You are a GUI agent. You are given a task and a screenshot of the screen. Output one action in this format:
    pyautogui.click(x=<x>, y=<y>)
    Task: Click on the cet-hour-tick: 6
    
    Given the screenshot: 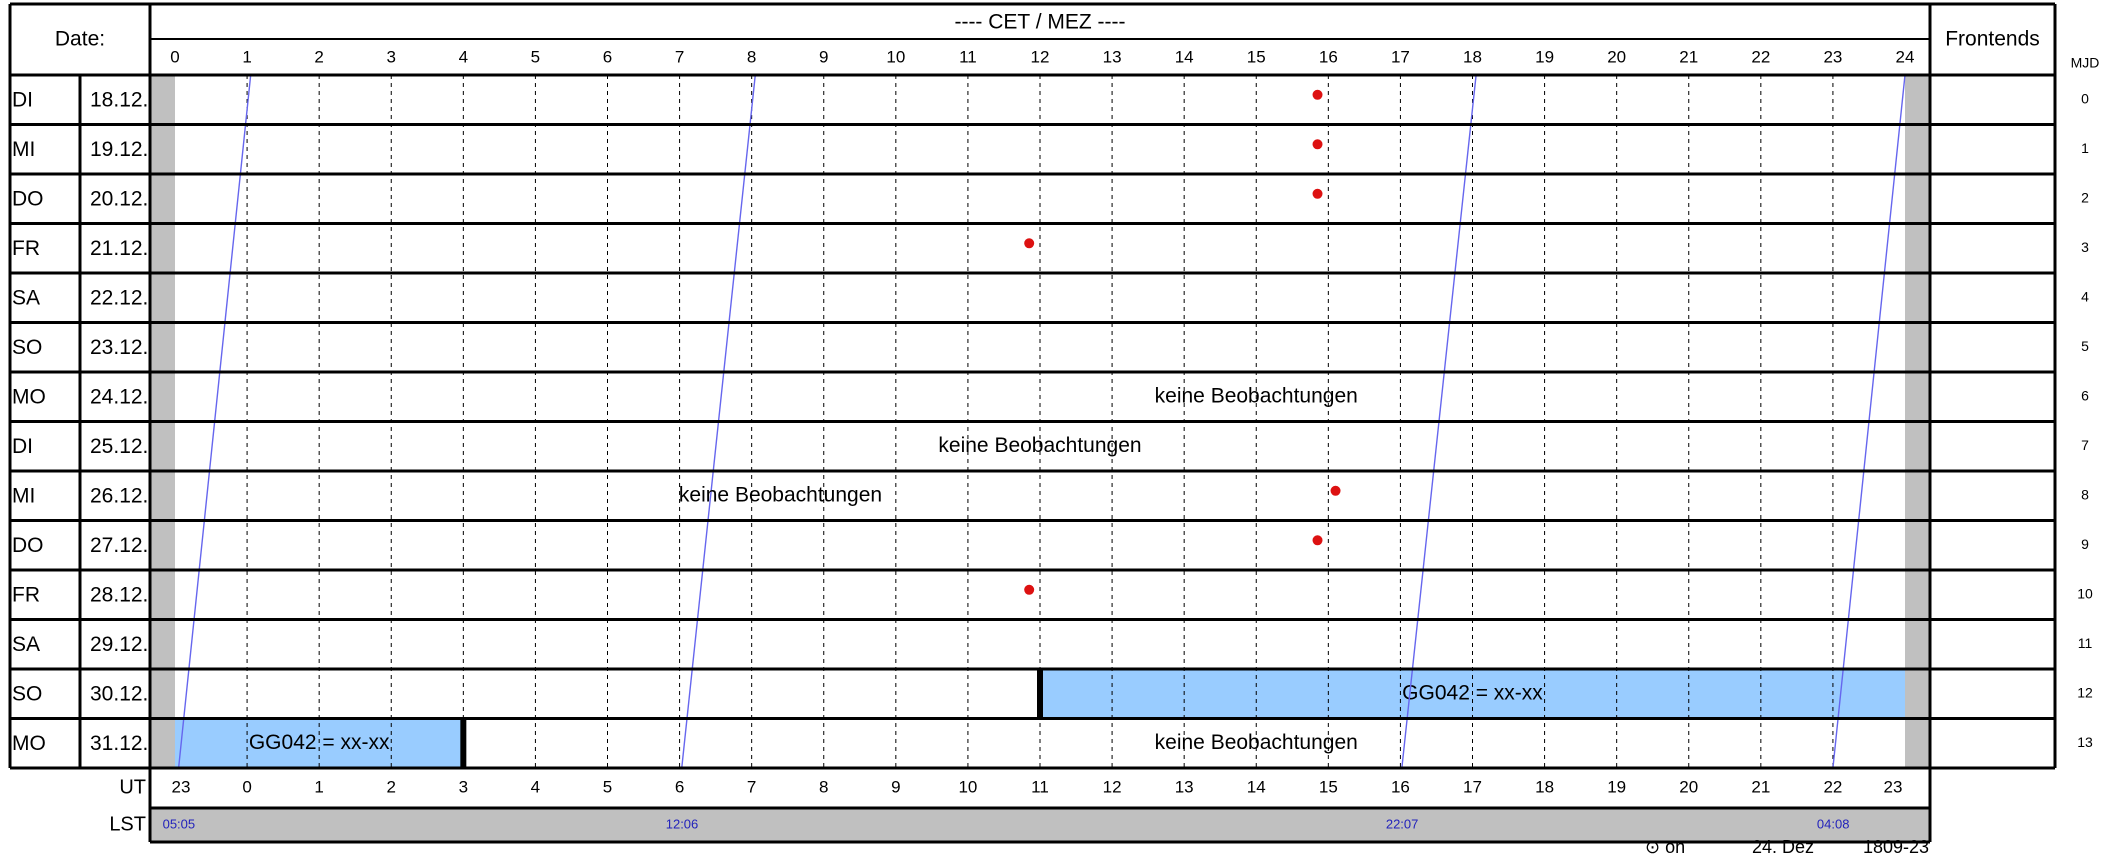 What is the action you would take?
    pyautogui.click(x=607, y=56)
    